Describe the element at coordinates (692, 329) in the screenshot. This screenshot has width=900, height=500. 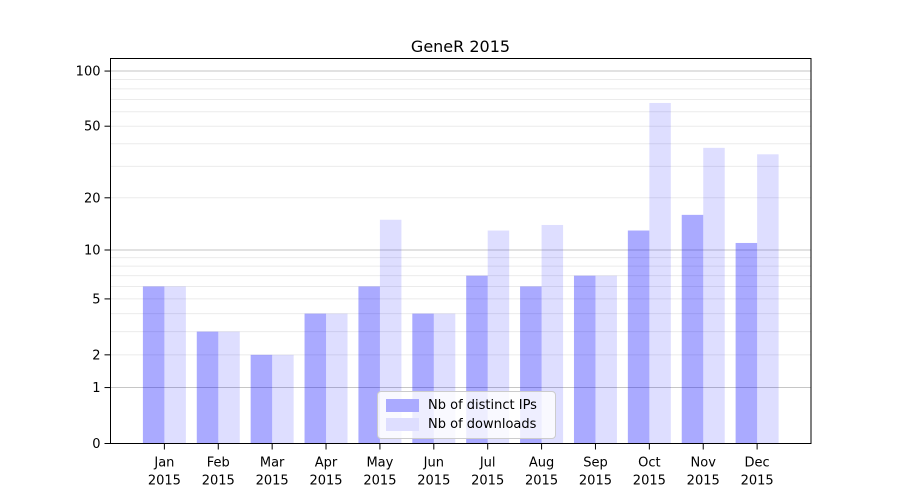
I see `bar-ips-nov` at that location.